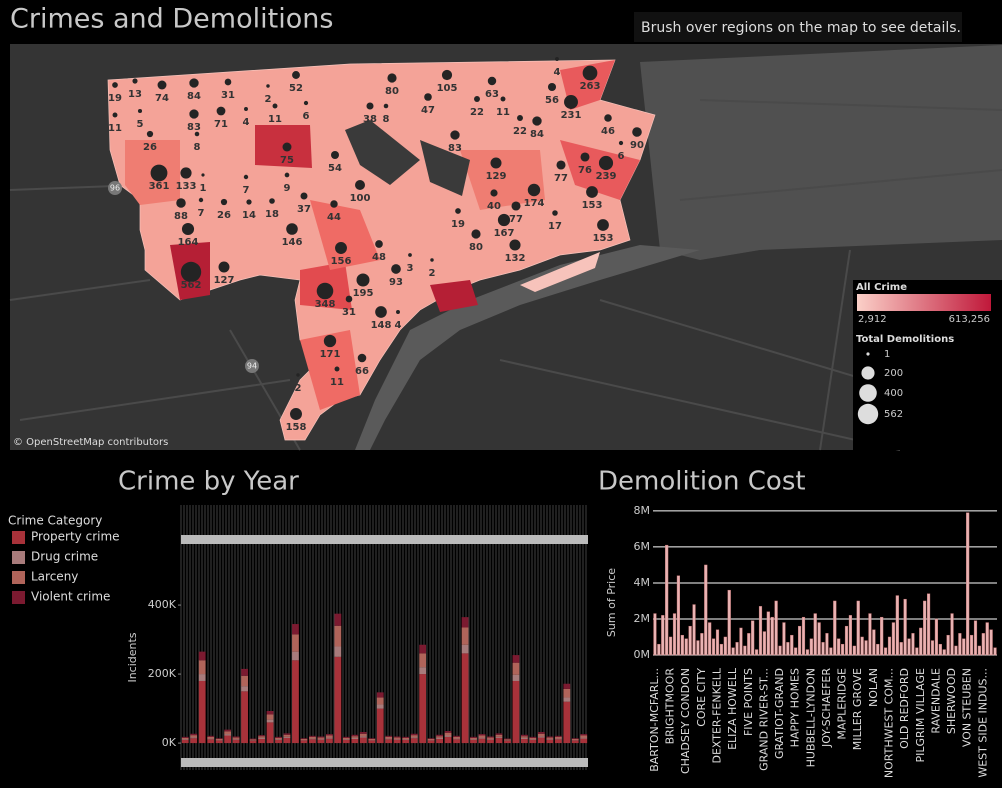 The width and height of the screenshot is (1002, 788). Describe the element at coordinates (748, 702) in the screenshot. I see `x-tick-label: FIVE POINTS` at that location.